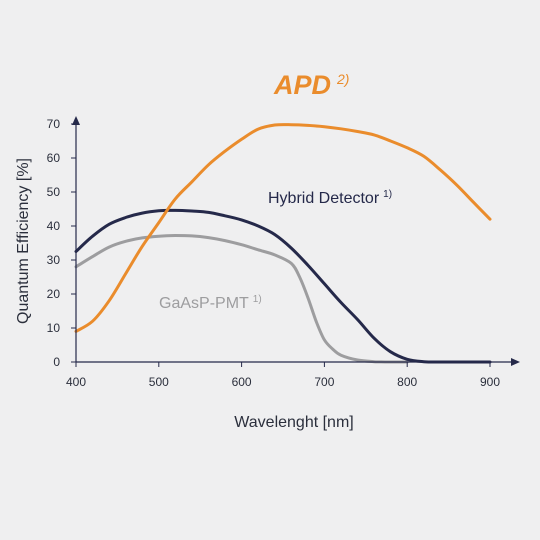  What do you see at coordinates (61, 243) in the screenshot?
I see `y-ticks: 0 10 20 30 40 50 60 70` at bounding box center [61, 243].